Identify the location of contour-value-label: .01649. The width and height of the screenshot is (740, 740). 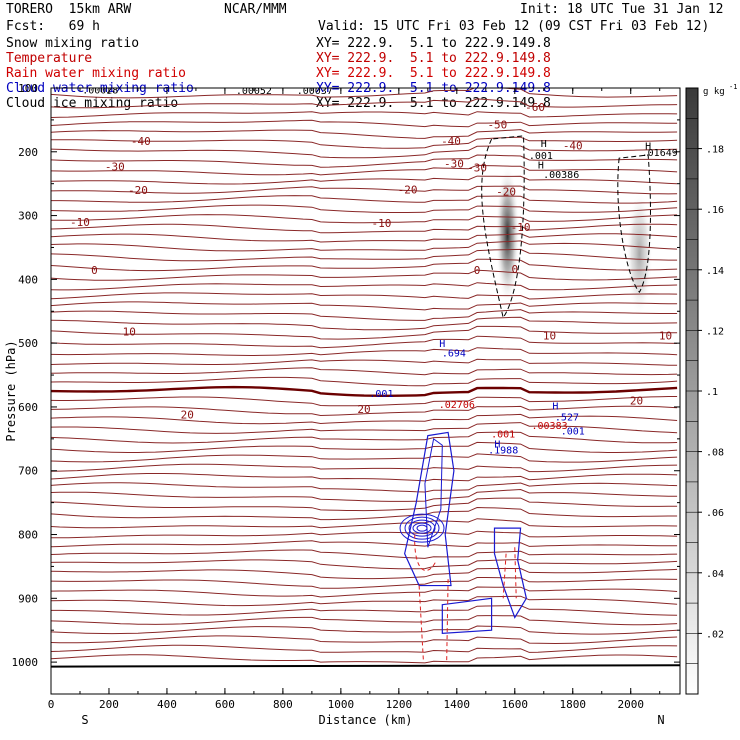
(660, 153).